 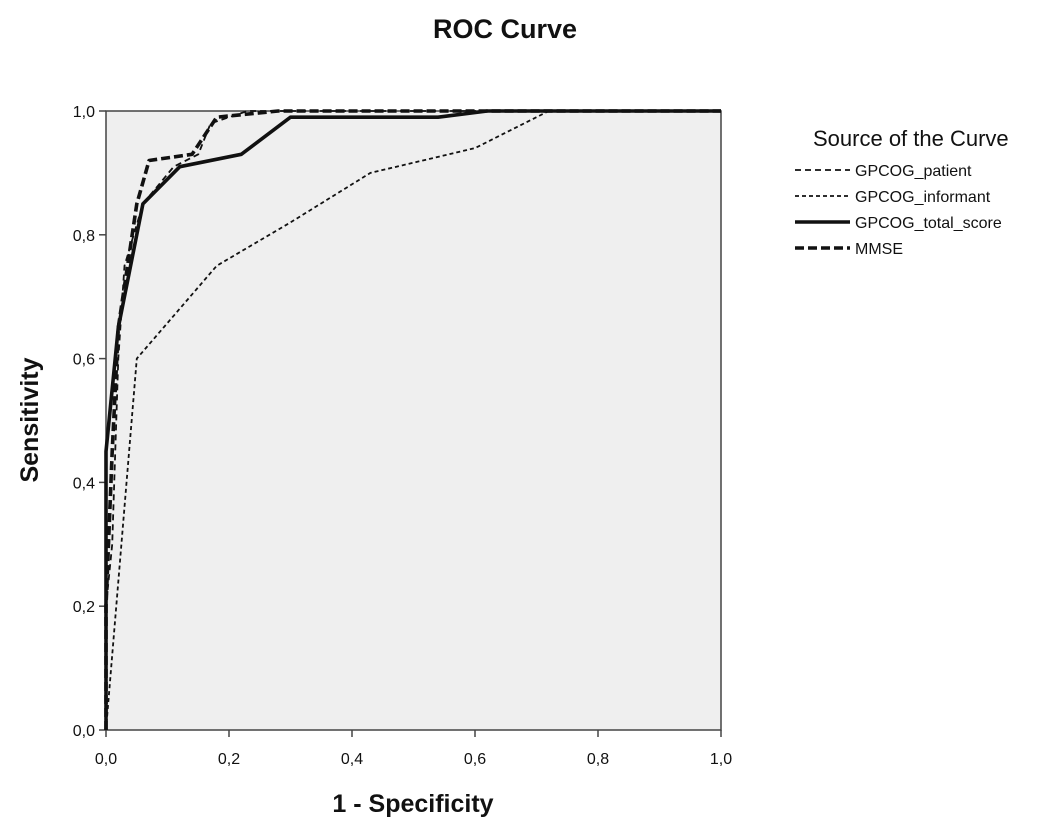 I want to click on legend-label: GPCOG_patient, so click(x=913, y=171).